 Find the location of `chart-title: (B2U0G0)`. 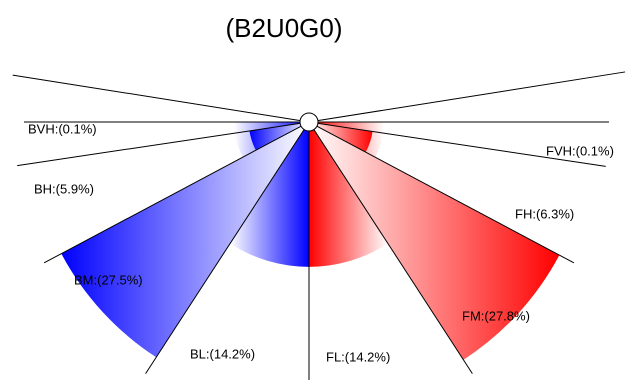

chart-title: (B2U0G0) is located at coordinates (283, 28).